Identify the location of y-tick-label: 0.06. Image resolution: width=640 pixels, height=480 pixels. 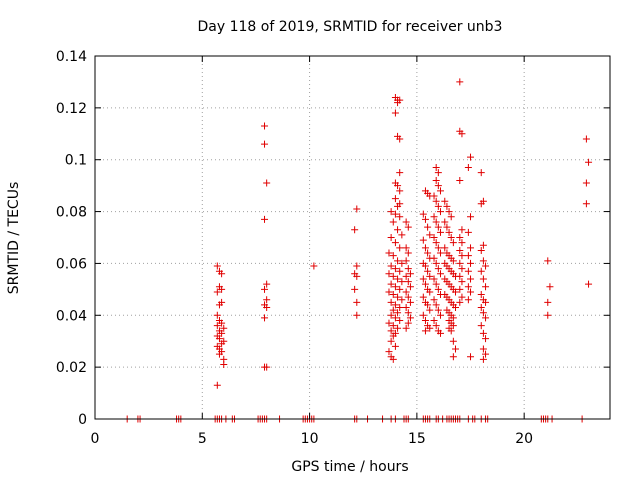
(71, 264).